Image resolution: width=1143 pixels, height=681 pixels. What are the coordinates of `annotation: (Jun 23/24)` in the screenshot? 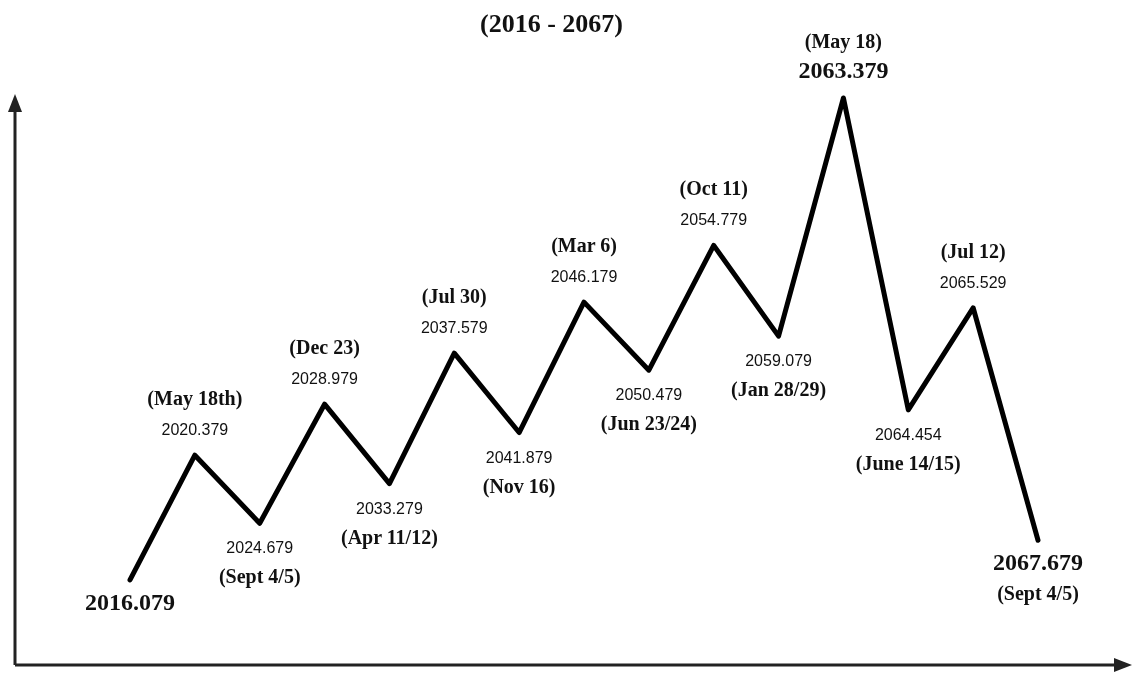 It's located at (648, 424).